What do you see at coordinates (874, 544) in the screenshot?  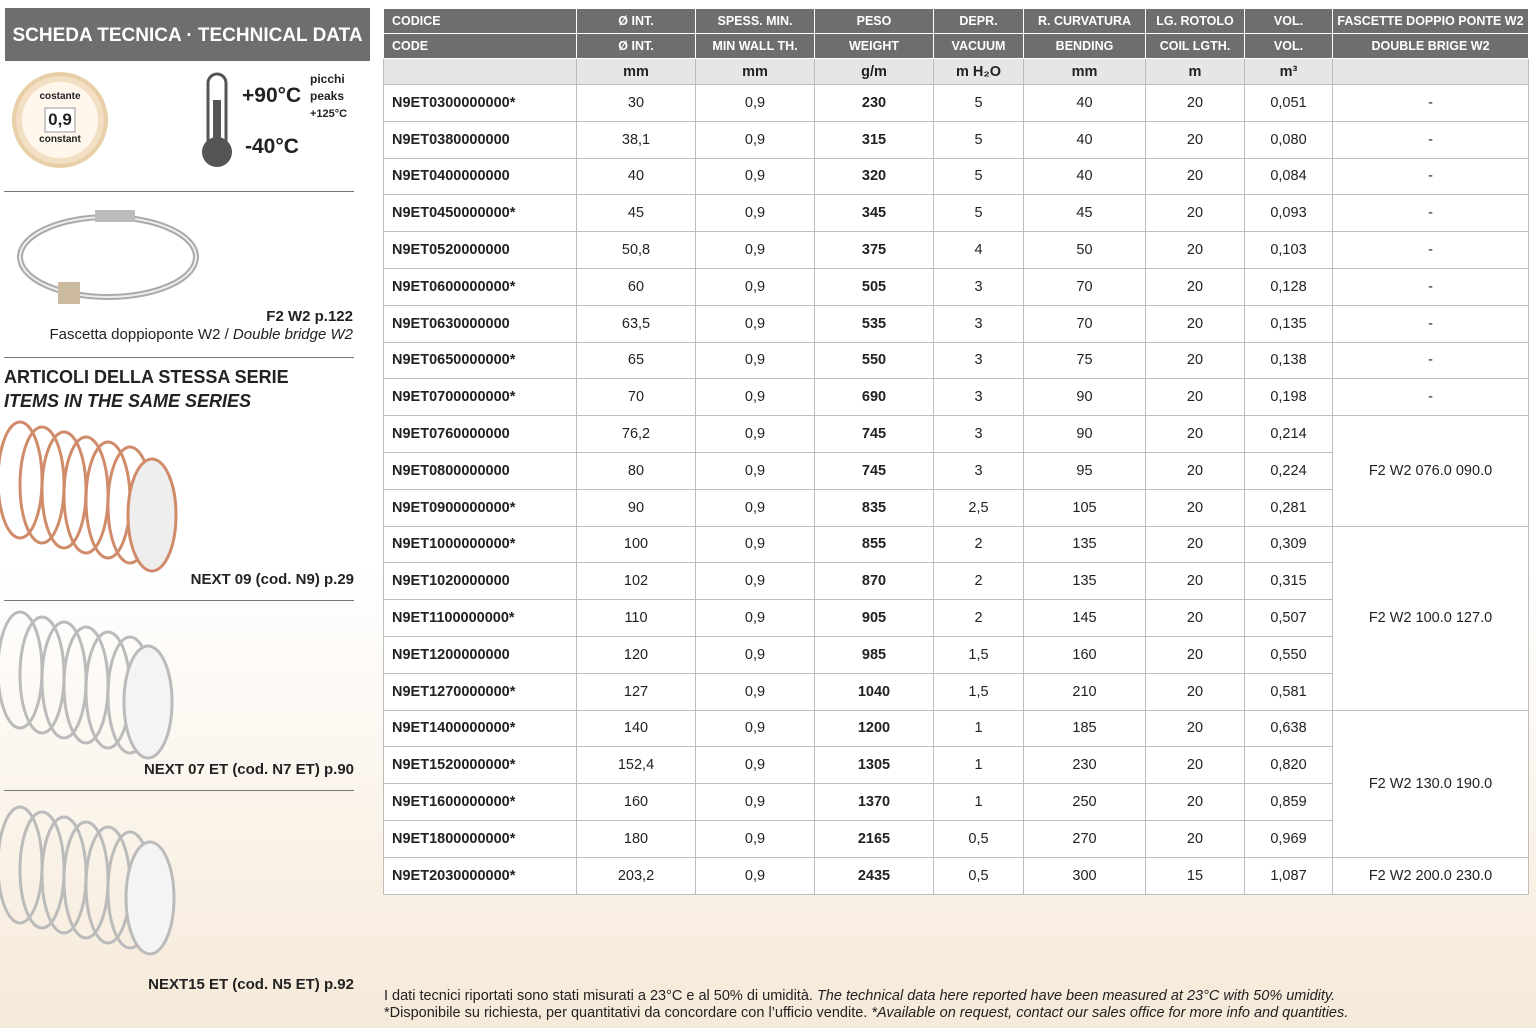 I see `cell: 855` at bounding box center [874, 544].